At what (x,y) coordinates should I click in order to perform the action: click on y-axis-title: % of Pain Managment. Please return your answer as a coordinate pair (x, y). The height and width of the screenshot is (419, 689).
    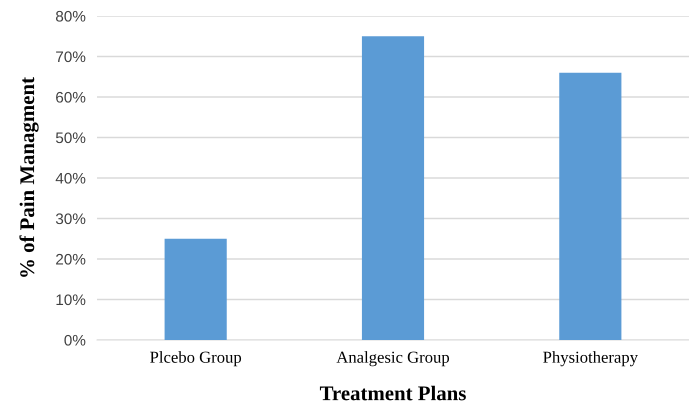
    Looking at the image, I should click on (29, 177).